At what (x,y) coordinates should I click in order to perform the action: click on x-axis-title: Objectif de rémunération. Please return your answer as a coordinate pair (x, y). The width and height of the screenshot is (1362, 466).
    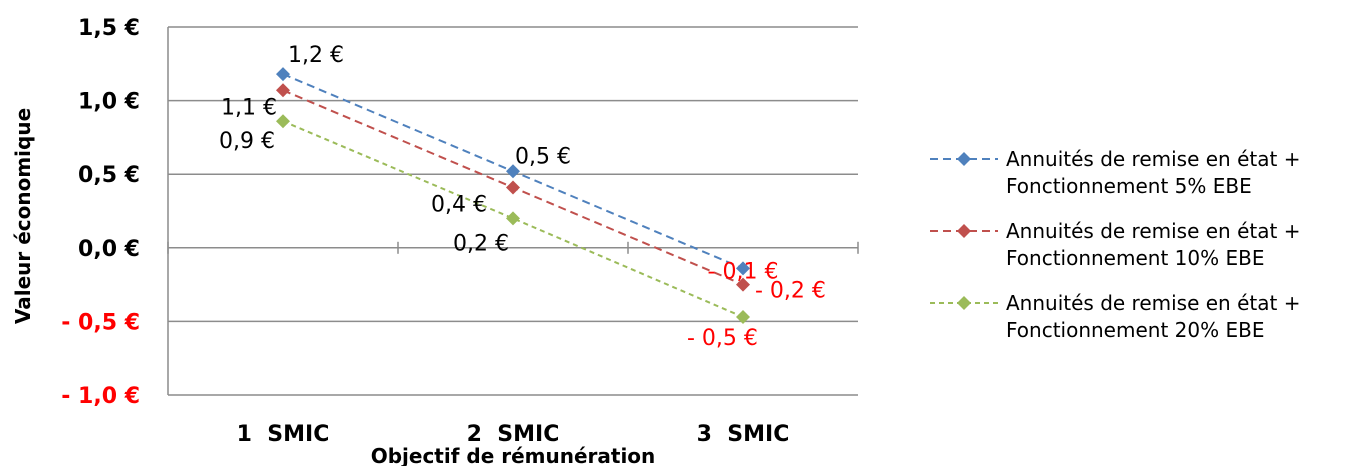
    Looking at the image, I should click on (513, 455).